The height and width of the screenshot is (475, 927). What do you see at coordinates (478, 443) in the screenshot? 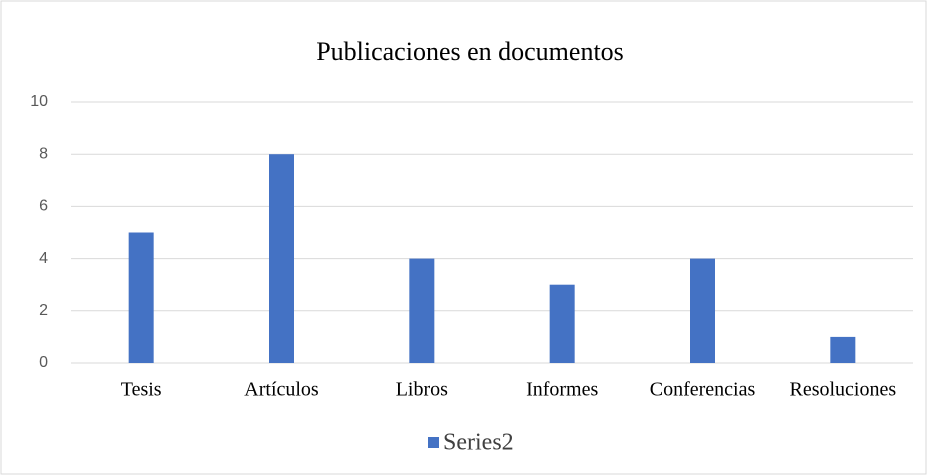
I see `legend-label: Series2` at bounding box center [478, 443].